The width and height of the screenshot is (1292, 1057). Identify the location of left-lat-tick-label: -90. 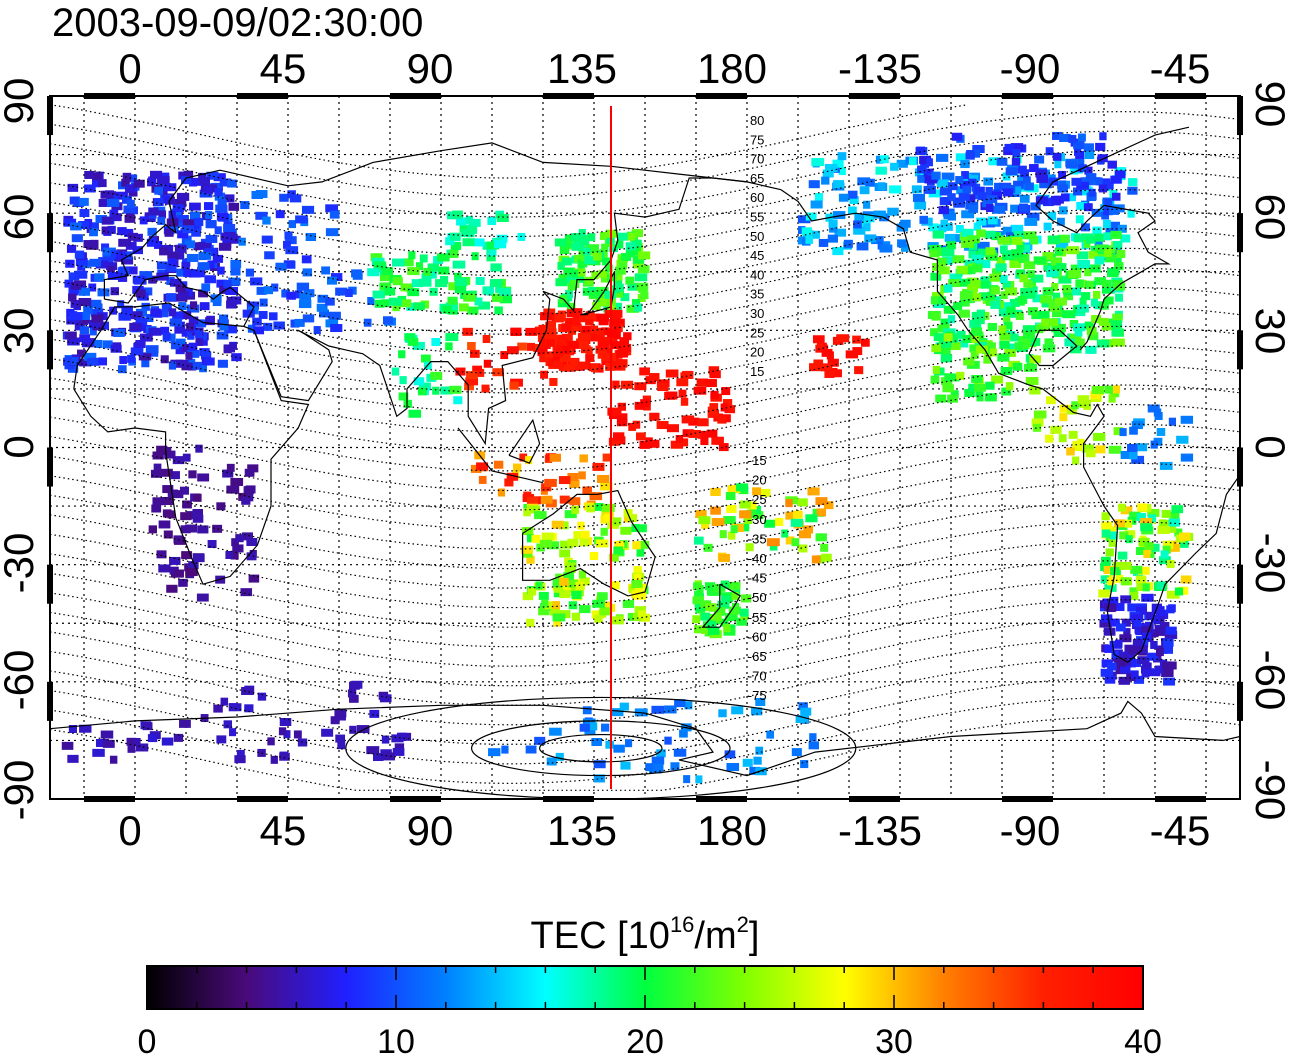
(21, 790).